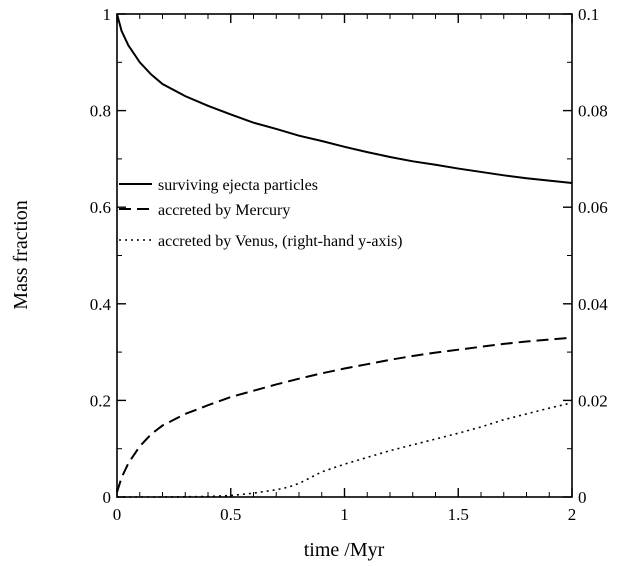 The height and width of the screenshot is (566, 620). I want to click on y-tick-label: 0.2, so click(100, 400).